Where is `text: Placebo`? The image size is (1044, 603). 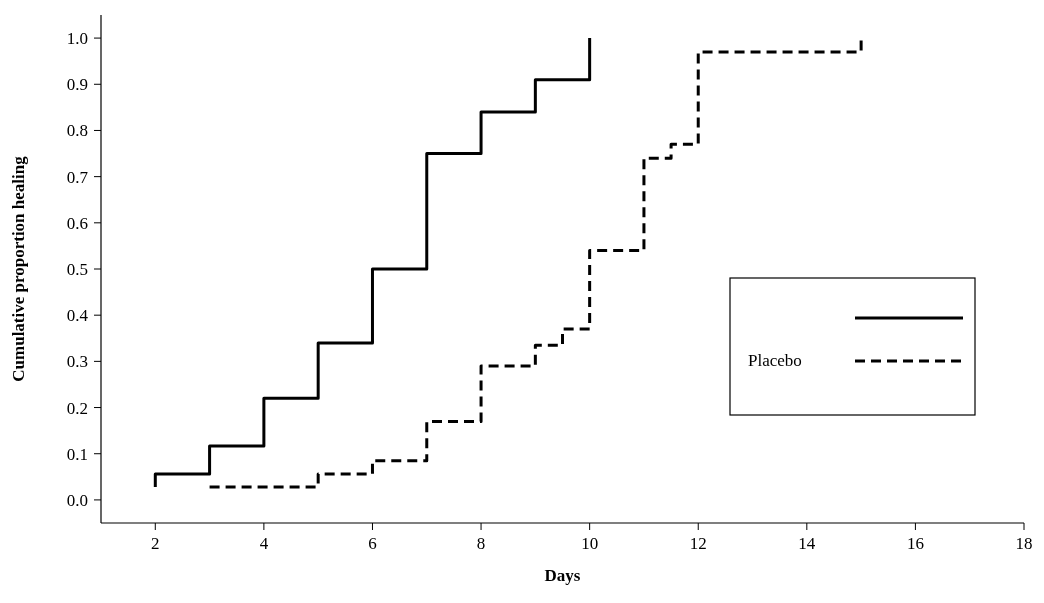 text: Placebo is located at coordinates (775, 360).